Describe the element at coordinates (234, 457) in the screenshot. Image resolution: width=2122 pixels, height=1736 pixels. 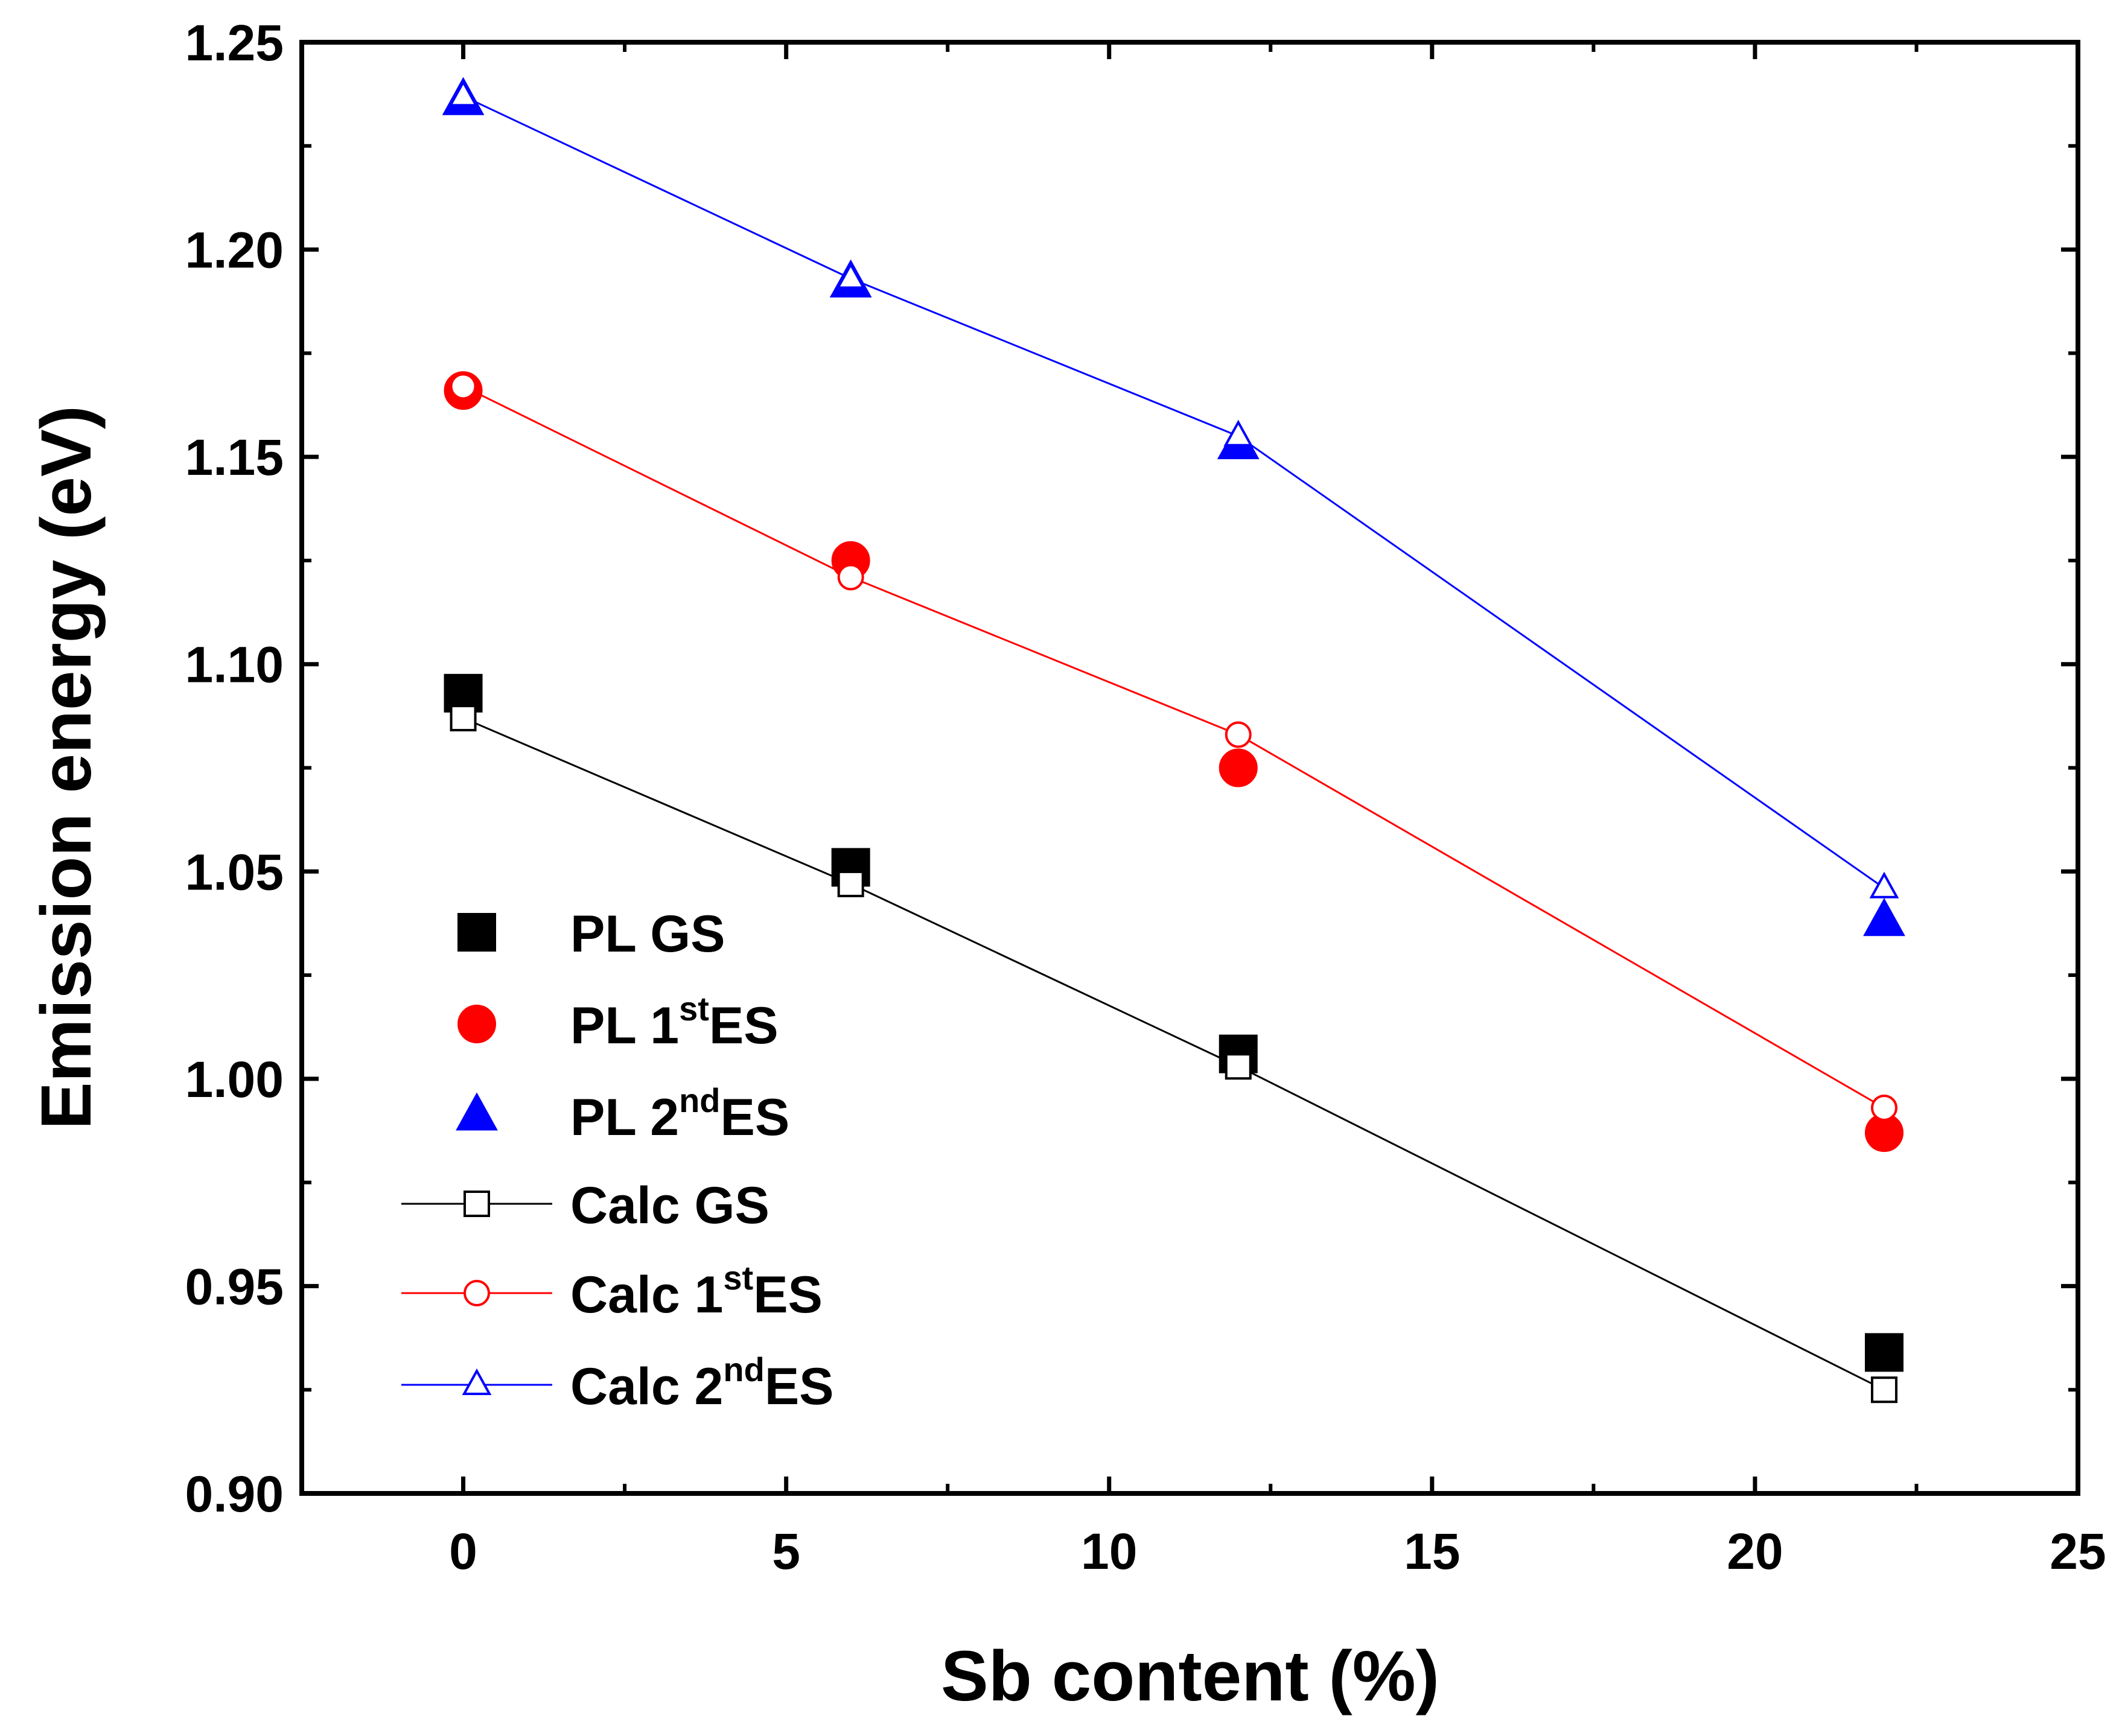
I see `y-tick-label: 1.15` at that location.